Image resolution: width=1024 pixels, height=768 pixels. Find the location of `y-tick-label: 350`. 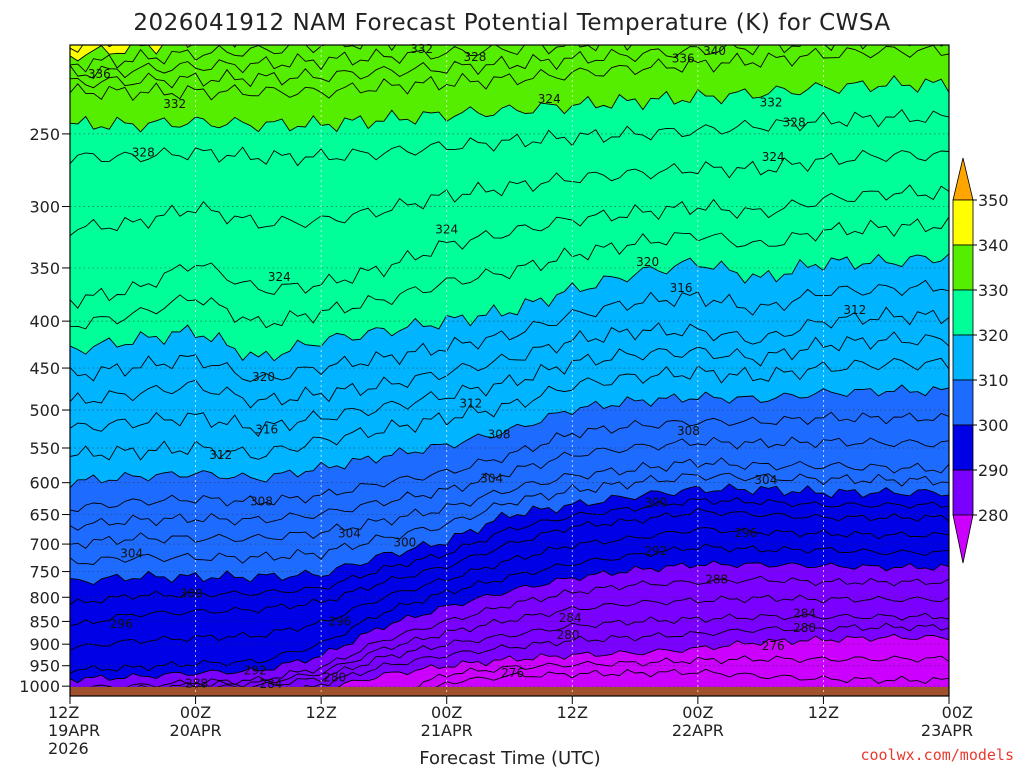

y-tick-label: 350 is located at coordinates (44, 268).